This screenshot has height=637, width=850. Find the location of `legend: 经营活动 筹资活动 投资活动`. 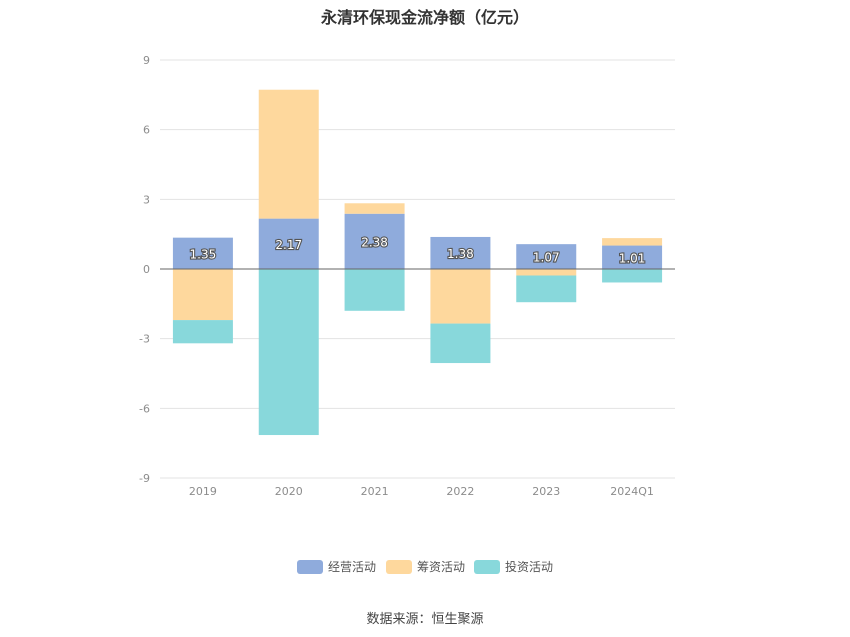

legend: 经营活动 筹资活动 投资活动 is located at coordinates (425, 566).